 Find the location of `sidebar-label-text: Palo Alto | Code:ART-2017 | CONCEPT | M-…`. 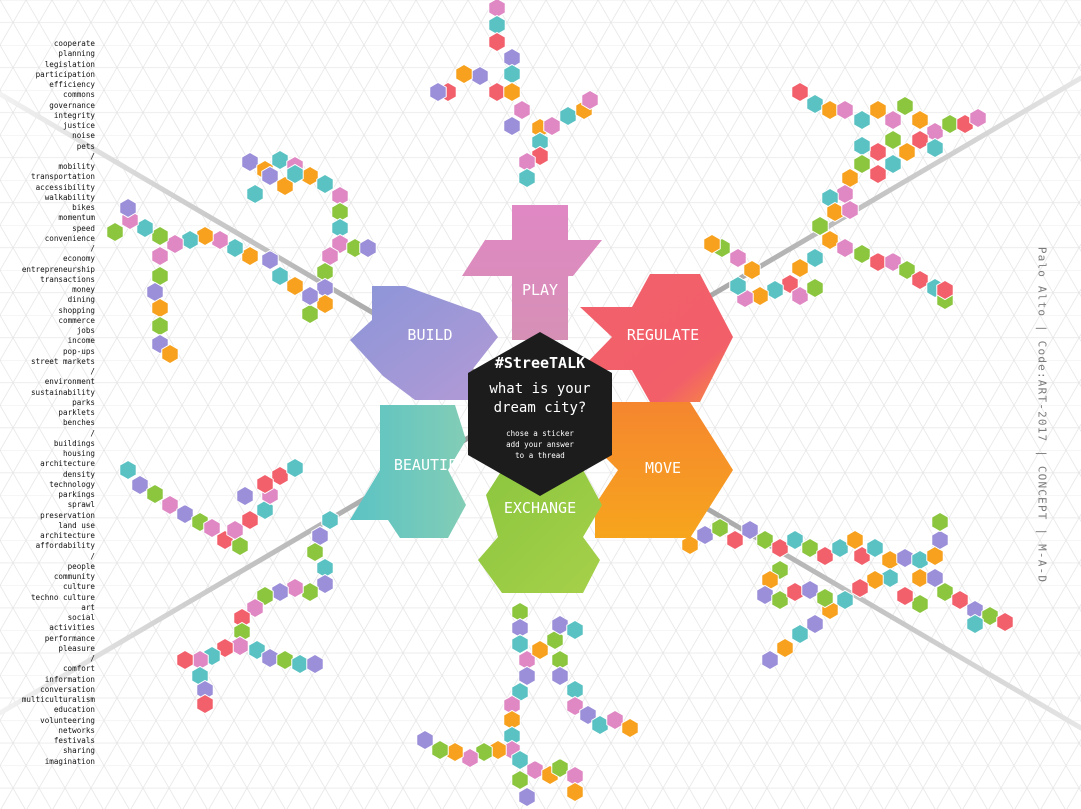

sidebar-label-text: Palo Alto | Code:ART-2017 | CONCEPT | M-… is located at coordinates (1042, 415).